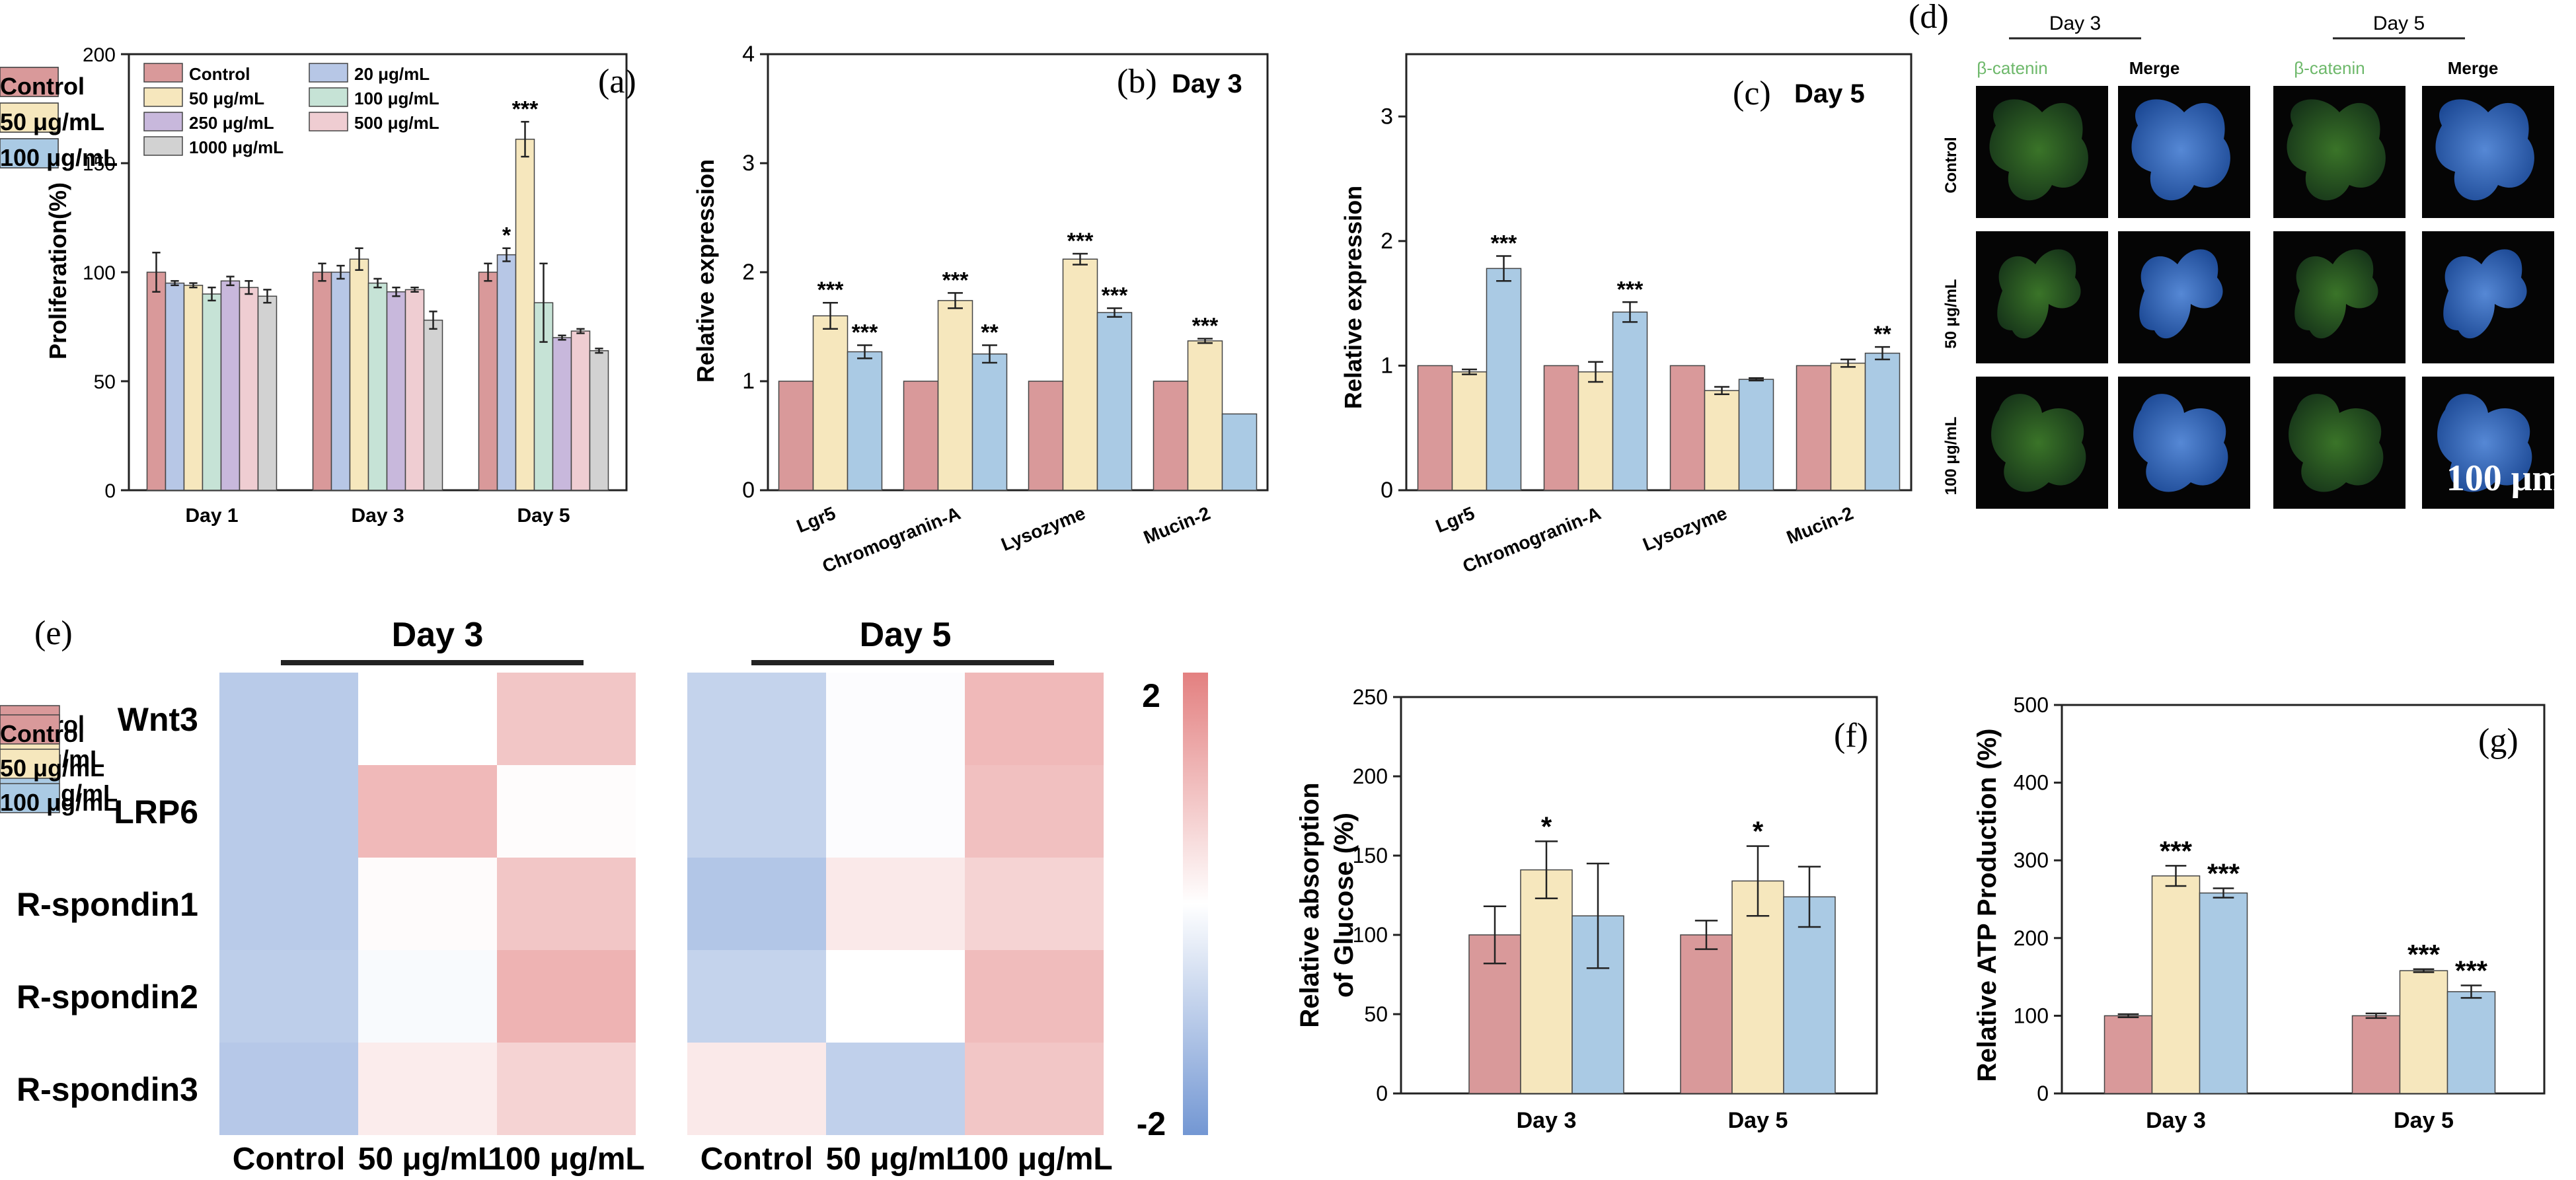  Describe the element at coordinates (1387, 241) in the screenshot. I see `y-tick-label: 2` at that location.